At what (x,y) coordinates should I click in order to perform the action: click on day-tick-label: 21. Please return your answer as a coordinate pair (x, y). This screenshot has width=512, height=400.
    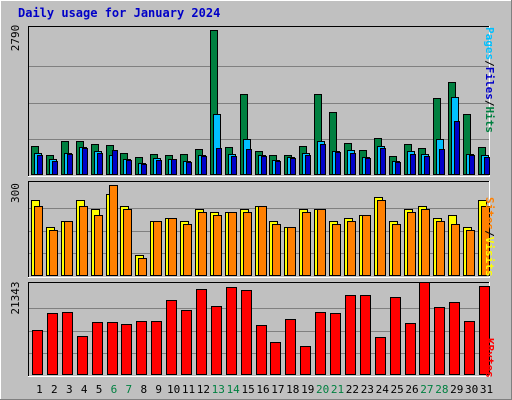
    Looking at the image, I should click on (337, 389).